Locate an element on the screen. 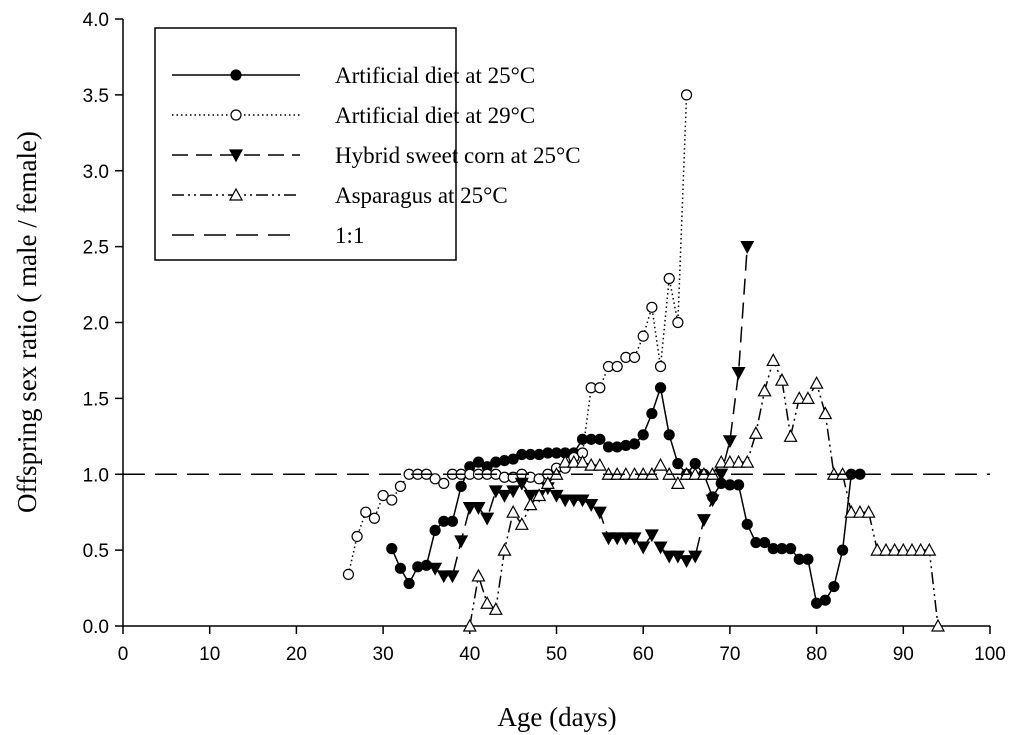 Image resolution: width=1011 pixels, height=735 pixels. x-axis-label: Age (days) is located at coordinates (556, 717).